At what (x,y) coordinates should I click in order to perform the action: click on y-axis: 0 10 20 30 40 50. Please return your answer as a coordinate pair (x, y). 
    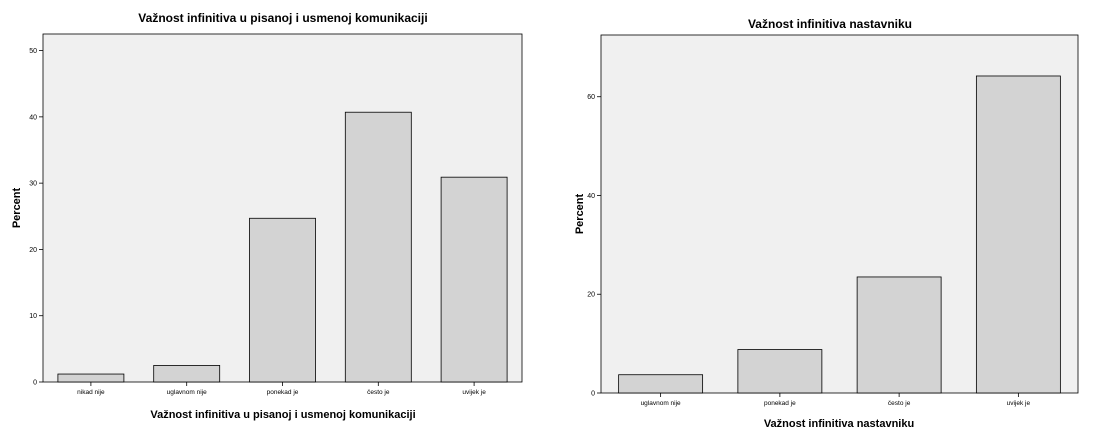
    Looking at the image, I should click on (36, 217).